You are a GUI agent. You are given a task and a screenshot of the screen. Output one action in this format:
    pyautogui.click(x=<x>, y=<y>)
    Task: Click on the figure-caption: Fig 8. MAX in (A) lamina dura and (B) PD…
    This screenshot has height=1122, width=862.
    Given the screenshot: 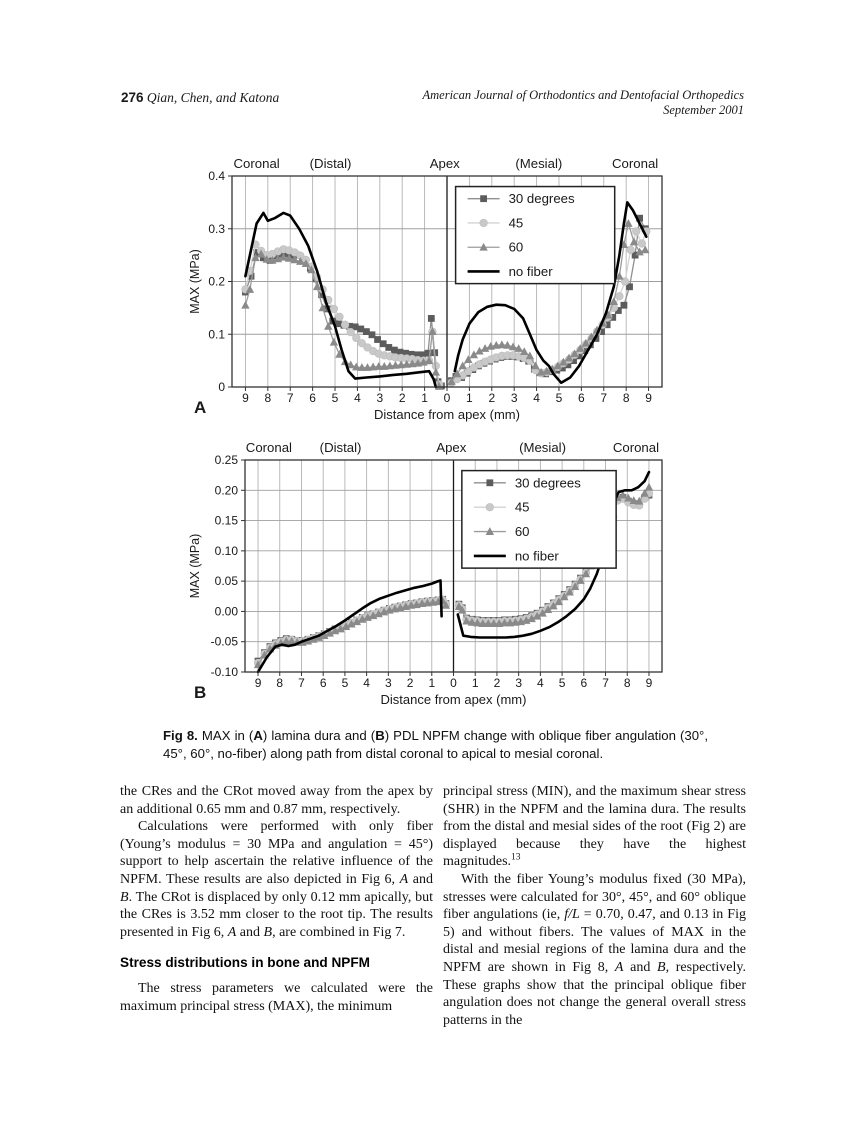 What is the action you would take?
    pyautogui.click(x=435, y=744)
    